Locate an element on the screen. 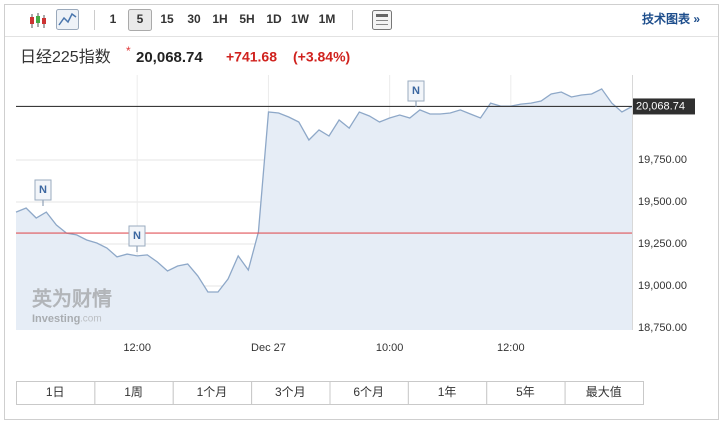 The image size is (723, 431). interval-button: 5 is located at coordinates (140, 19).